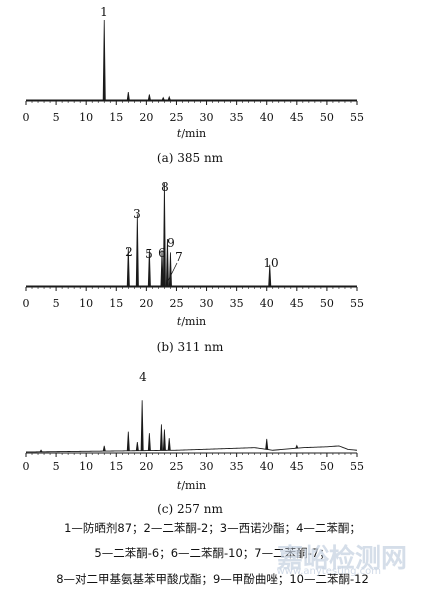  Describe the element at coordinates (212, 528) in the screenshot. I see `legend-line-1: 1—防晒剂87；2—二苯酮-2；3—西诺沙酯；4—二苯酮；` at that location.